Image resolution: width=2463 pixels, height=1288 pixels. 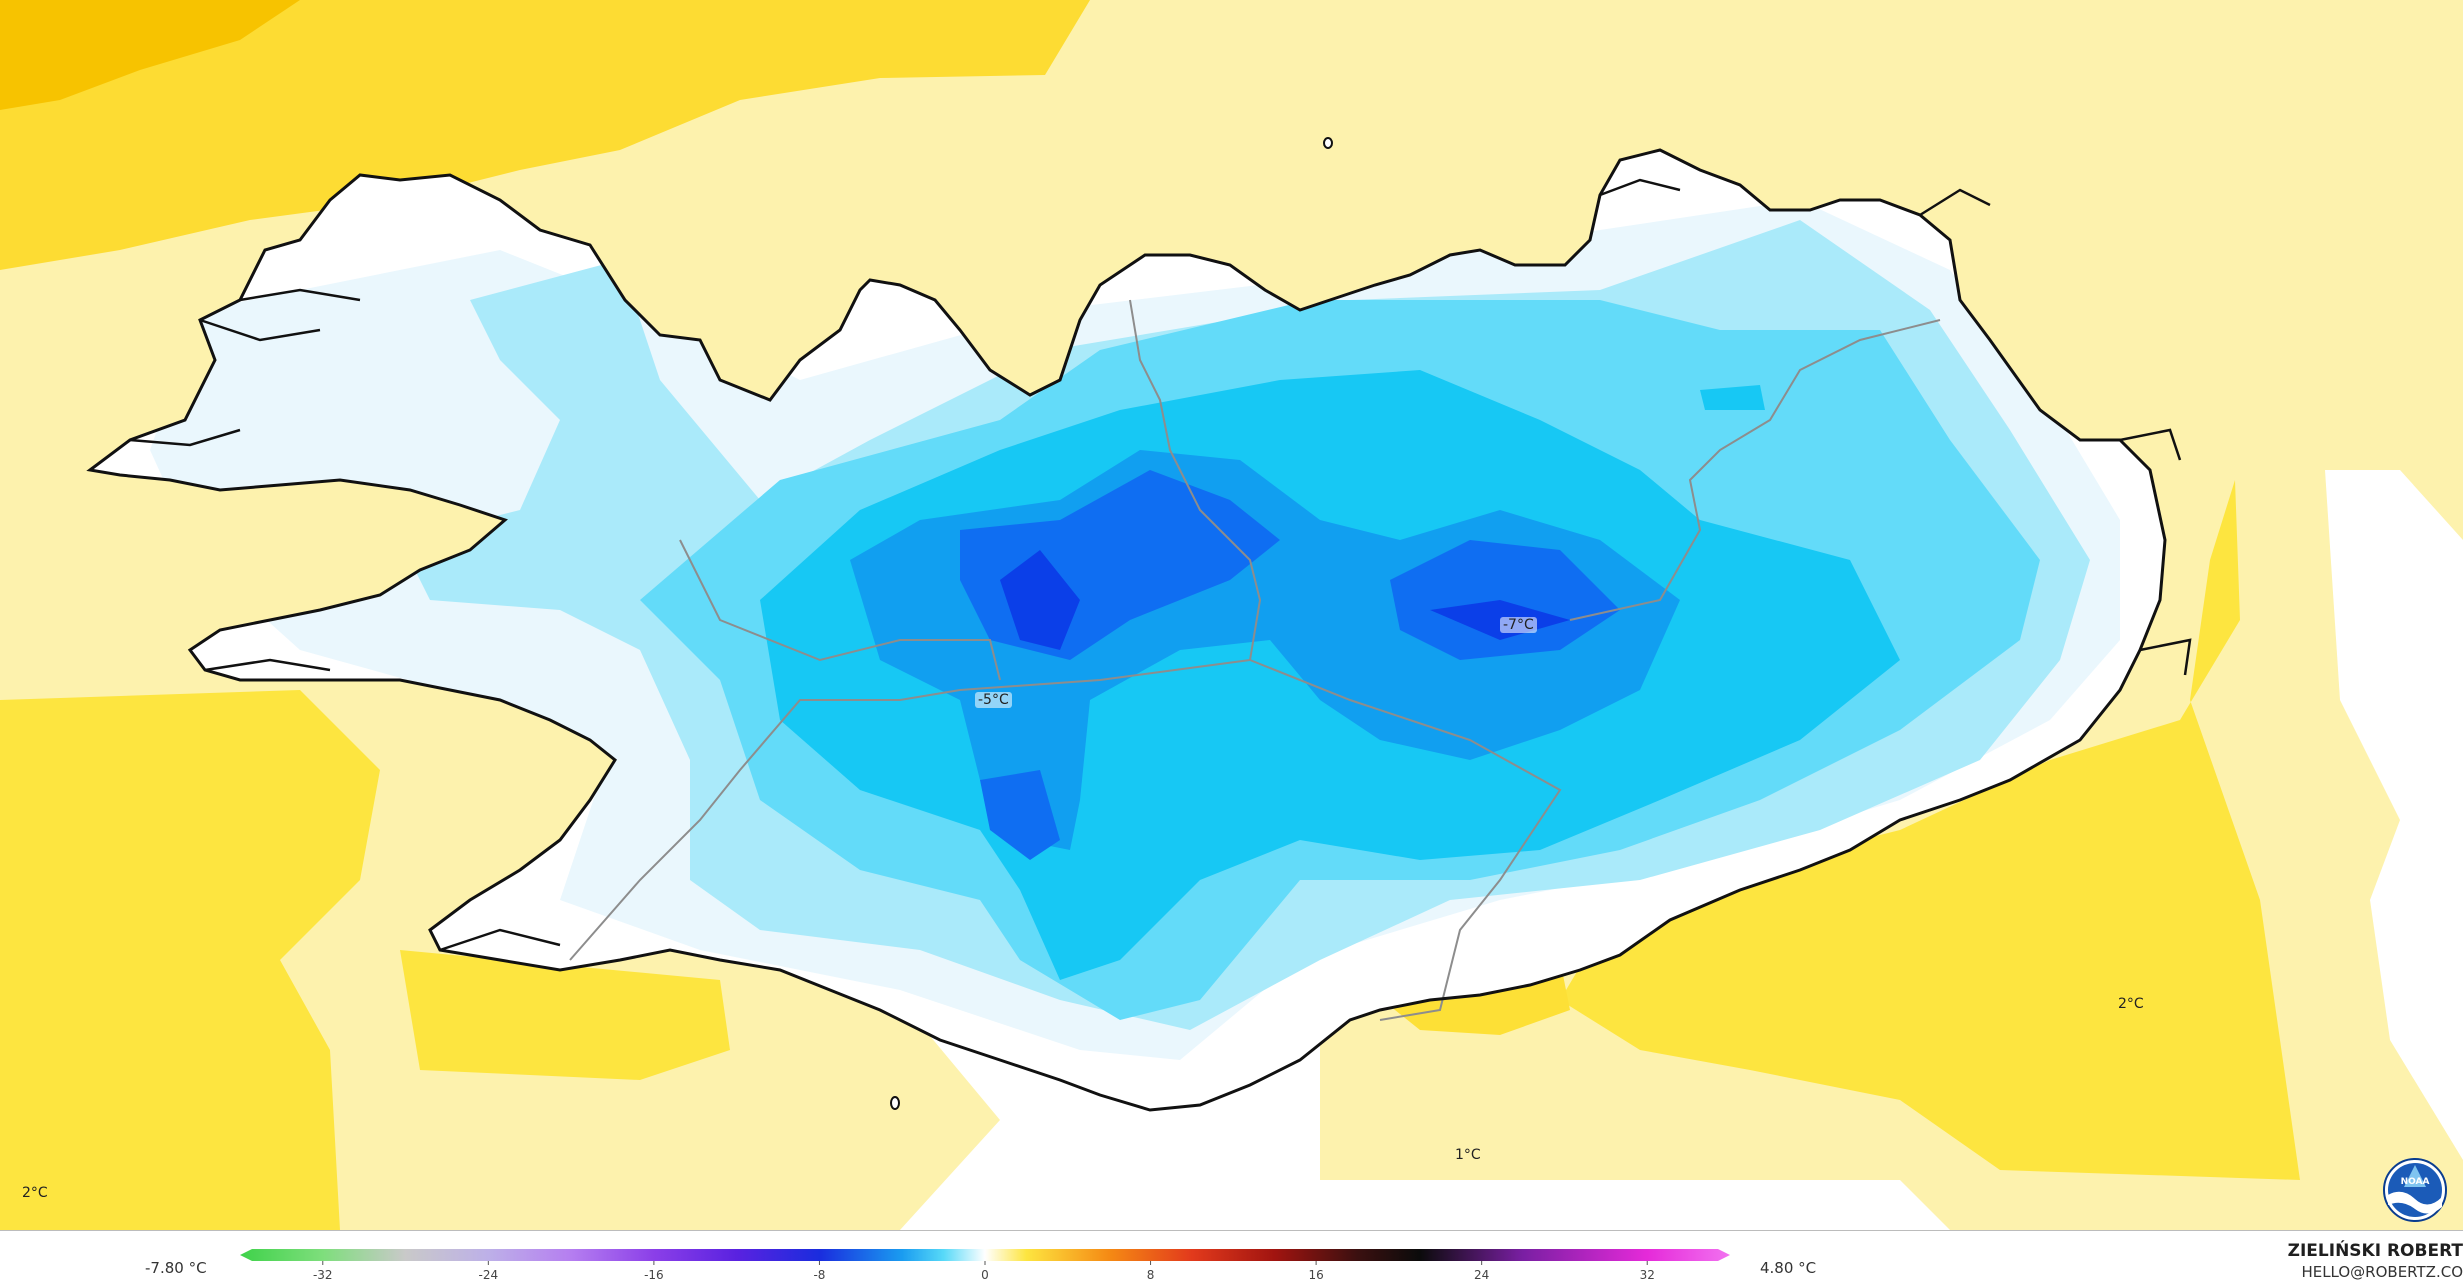 I want to click on temp-label-east: -7°C, so click(x=1518, y=625).